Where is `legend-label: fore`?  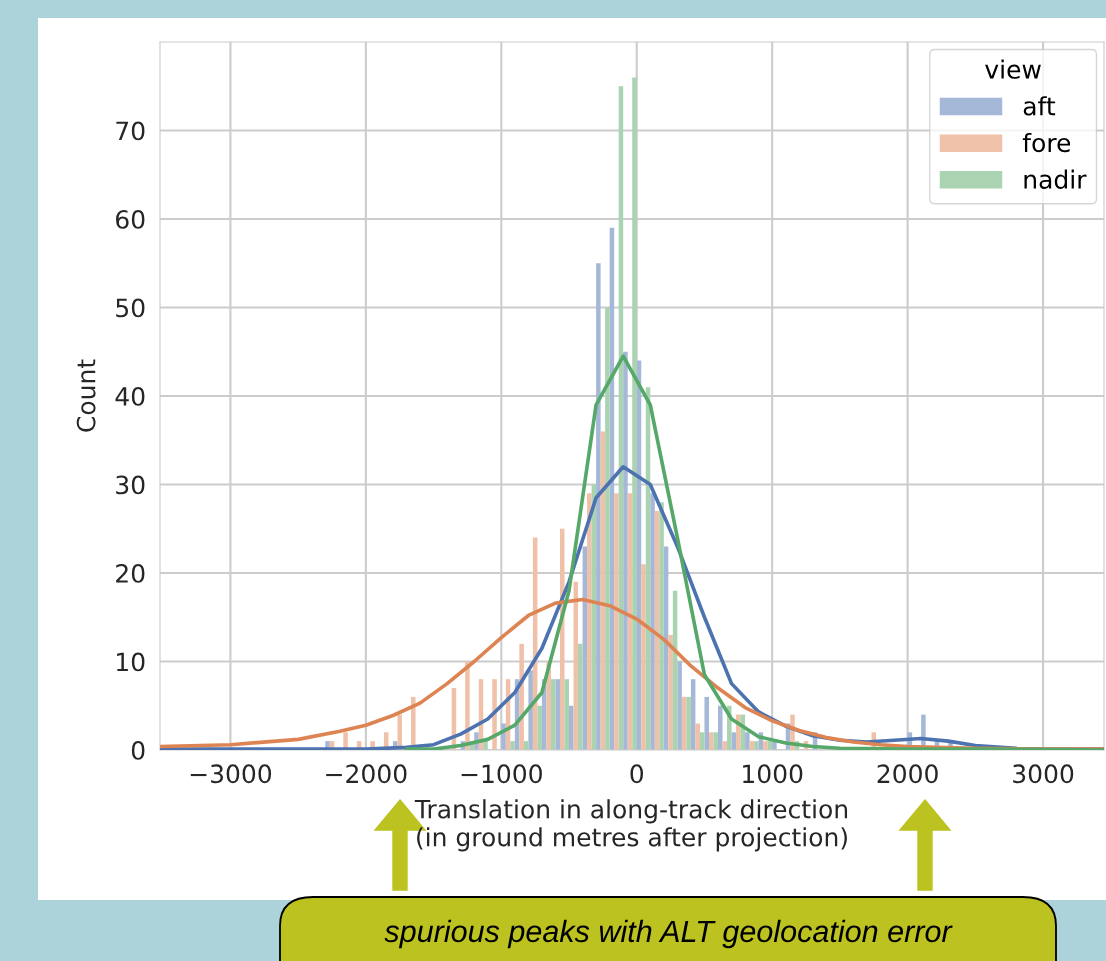
legend-label: fore is located at coordinates (1046, 142).